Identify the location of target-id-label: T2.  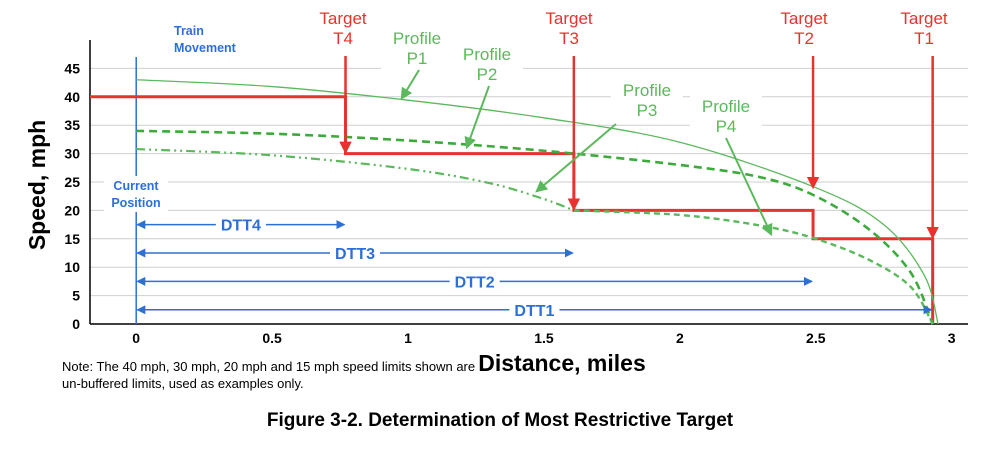
(804, 38).